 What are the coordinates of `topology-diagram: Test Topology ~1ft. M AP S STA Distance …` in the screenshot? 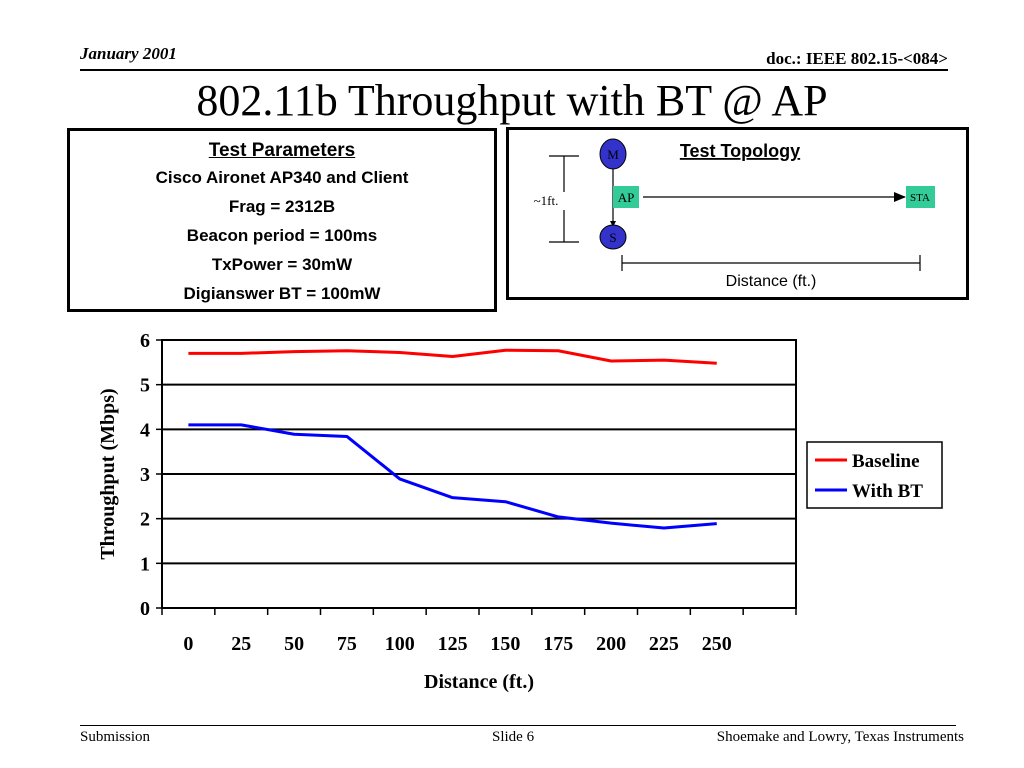 It's located at (731, 214).